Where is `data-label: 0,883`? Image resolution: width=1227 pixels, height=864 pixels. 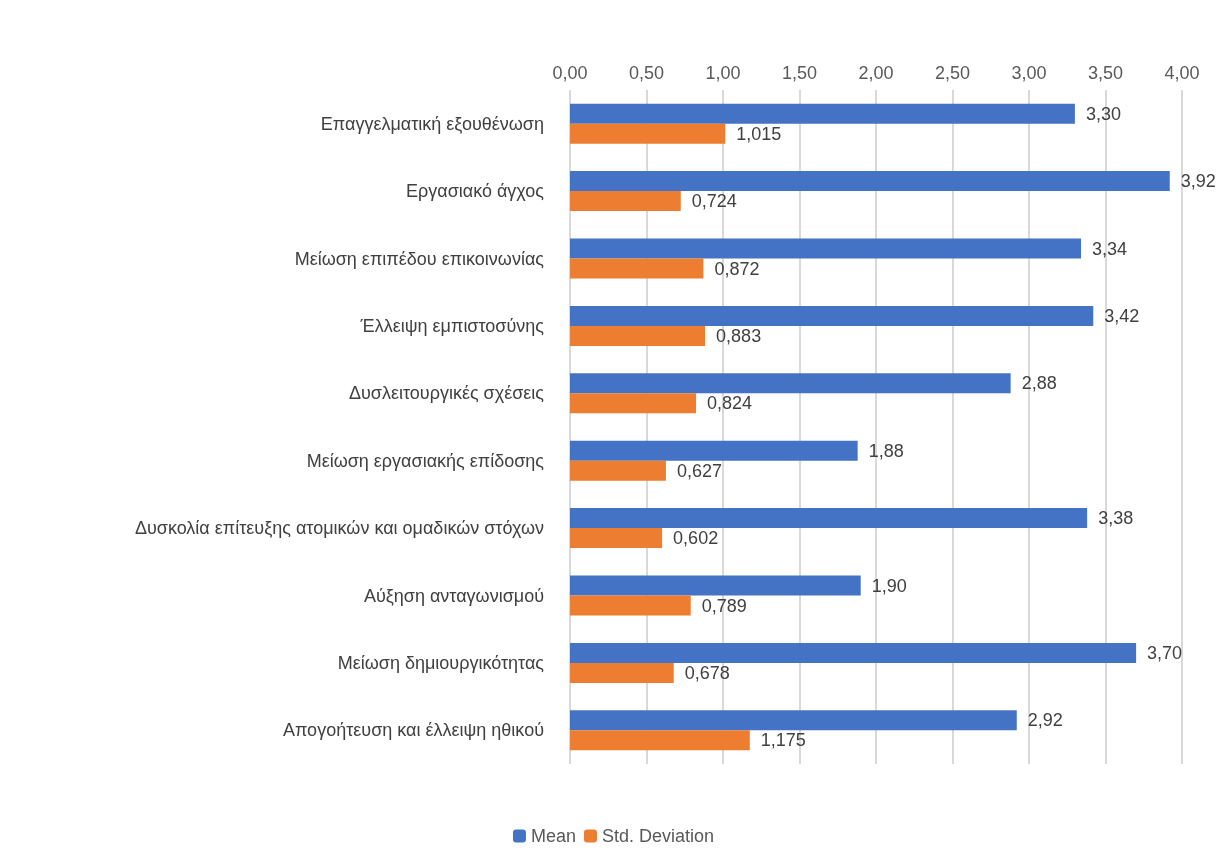 data-label: 0,883 is located at coordinates (739, 335).